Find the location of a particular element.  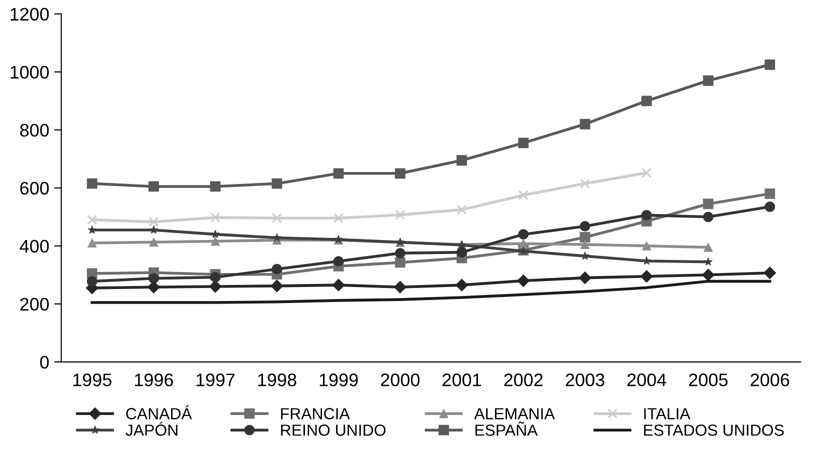

legend-label: ESTADOS UNIDOS is located at coordinates (714, 430).